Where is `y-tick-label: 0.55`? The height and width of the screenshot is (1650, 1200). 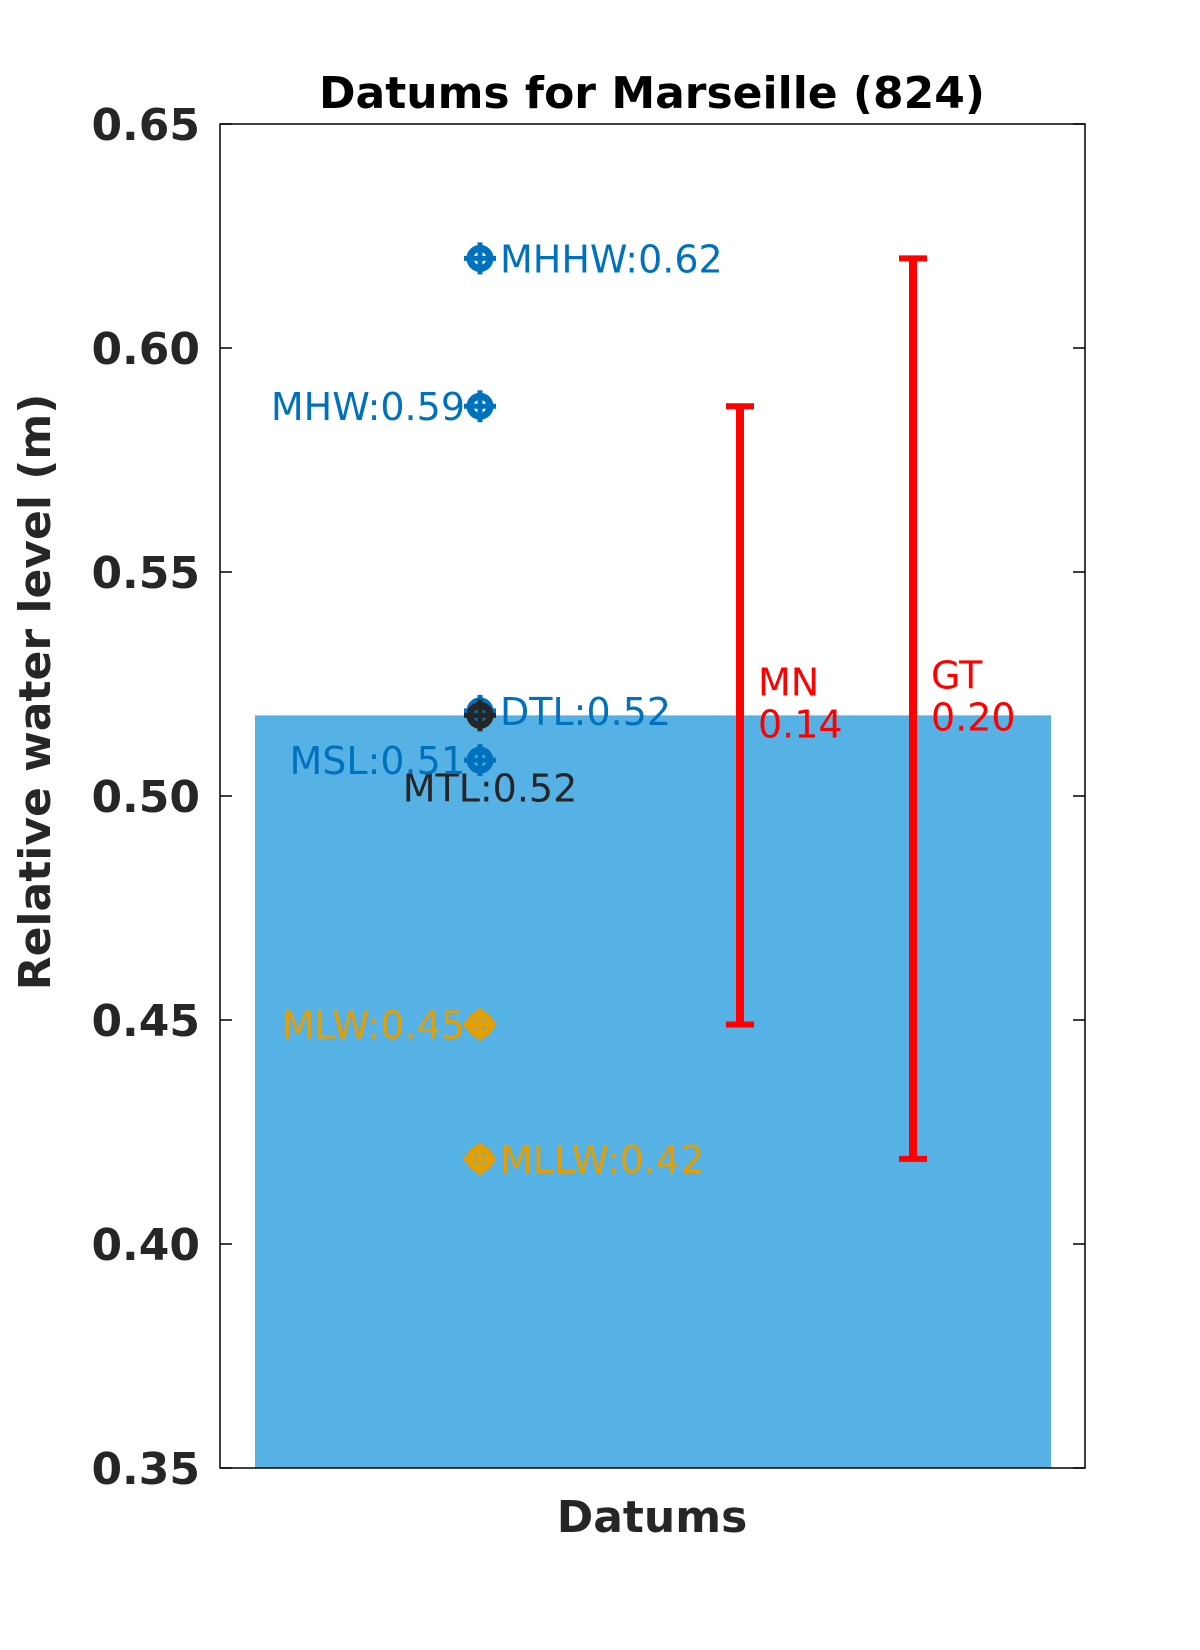 y-tick-label: 0.55 is located at coordinates (145, 573).